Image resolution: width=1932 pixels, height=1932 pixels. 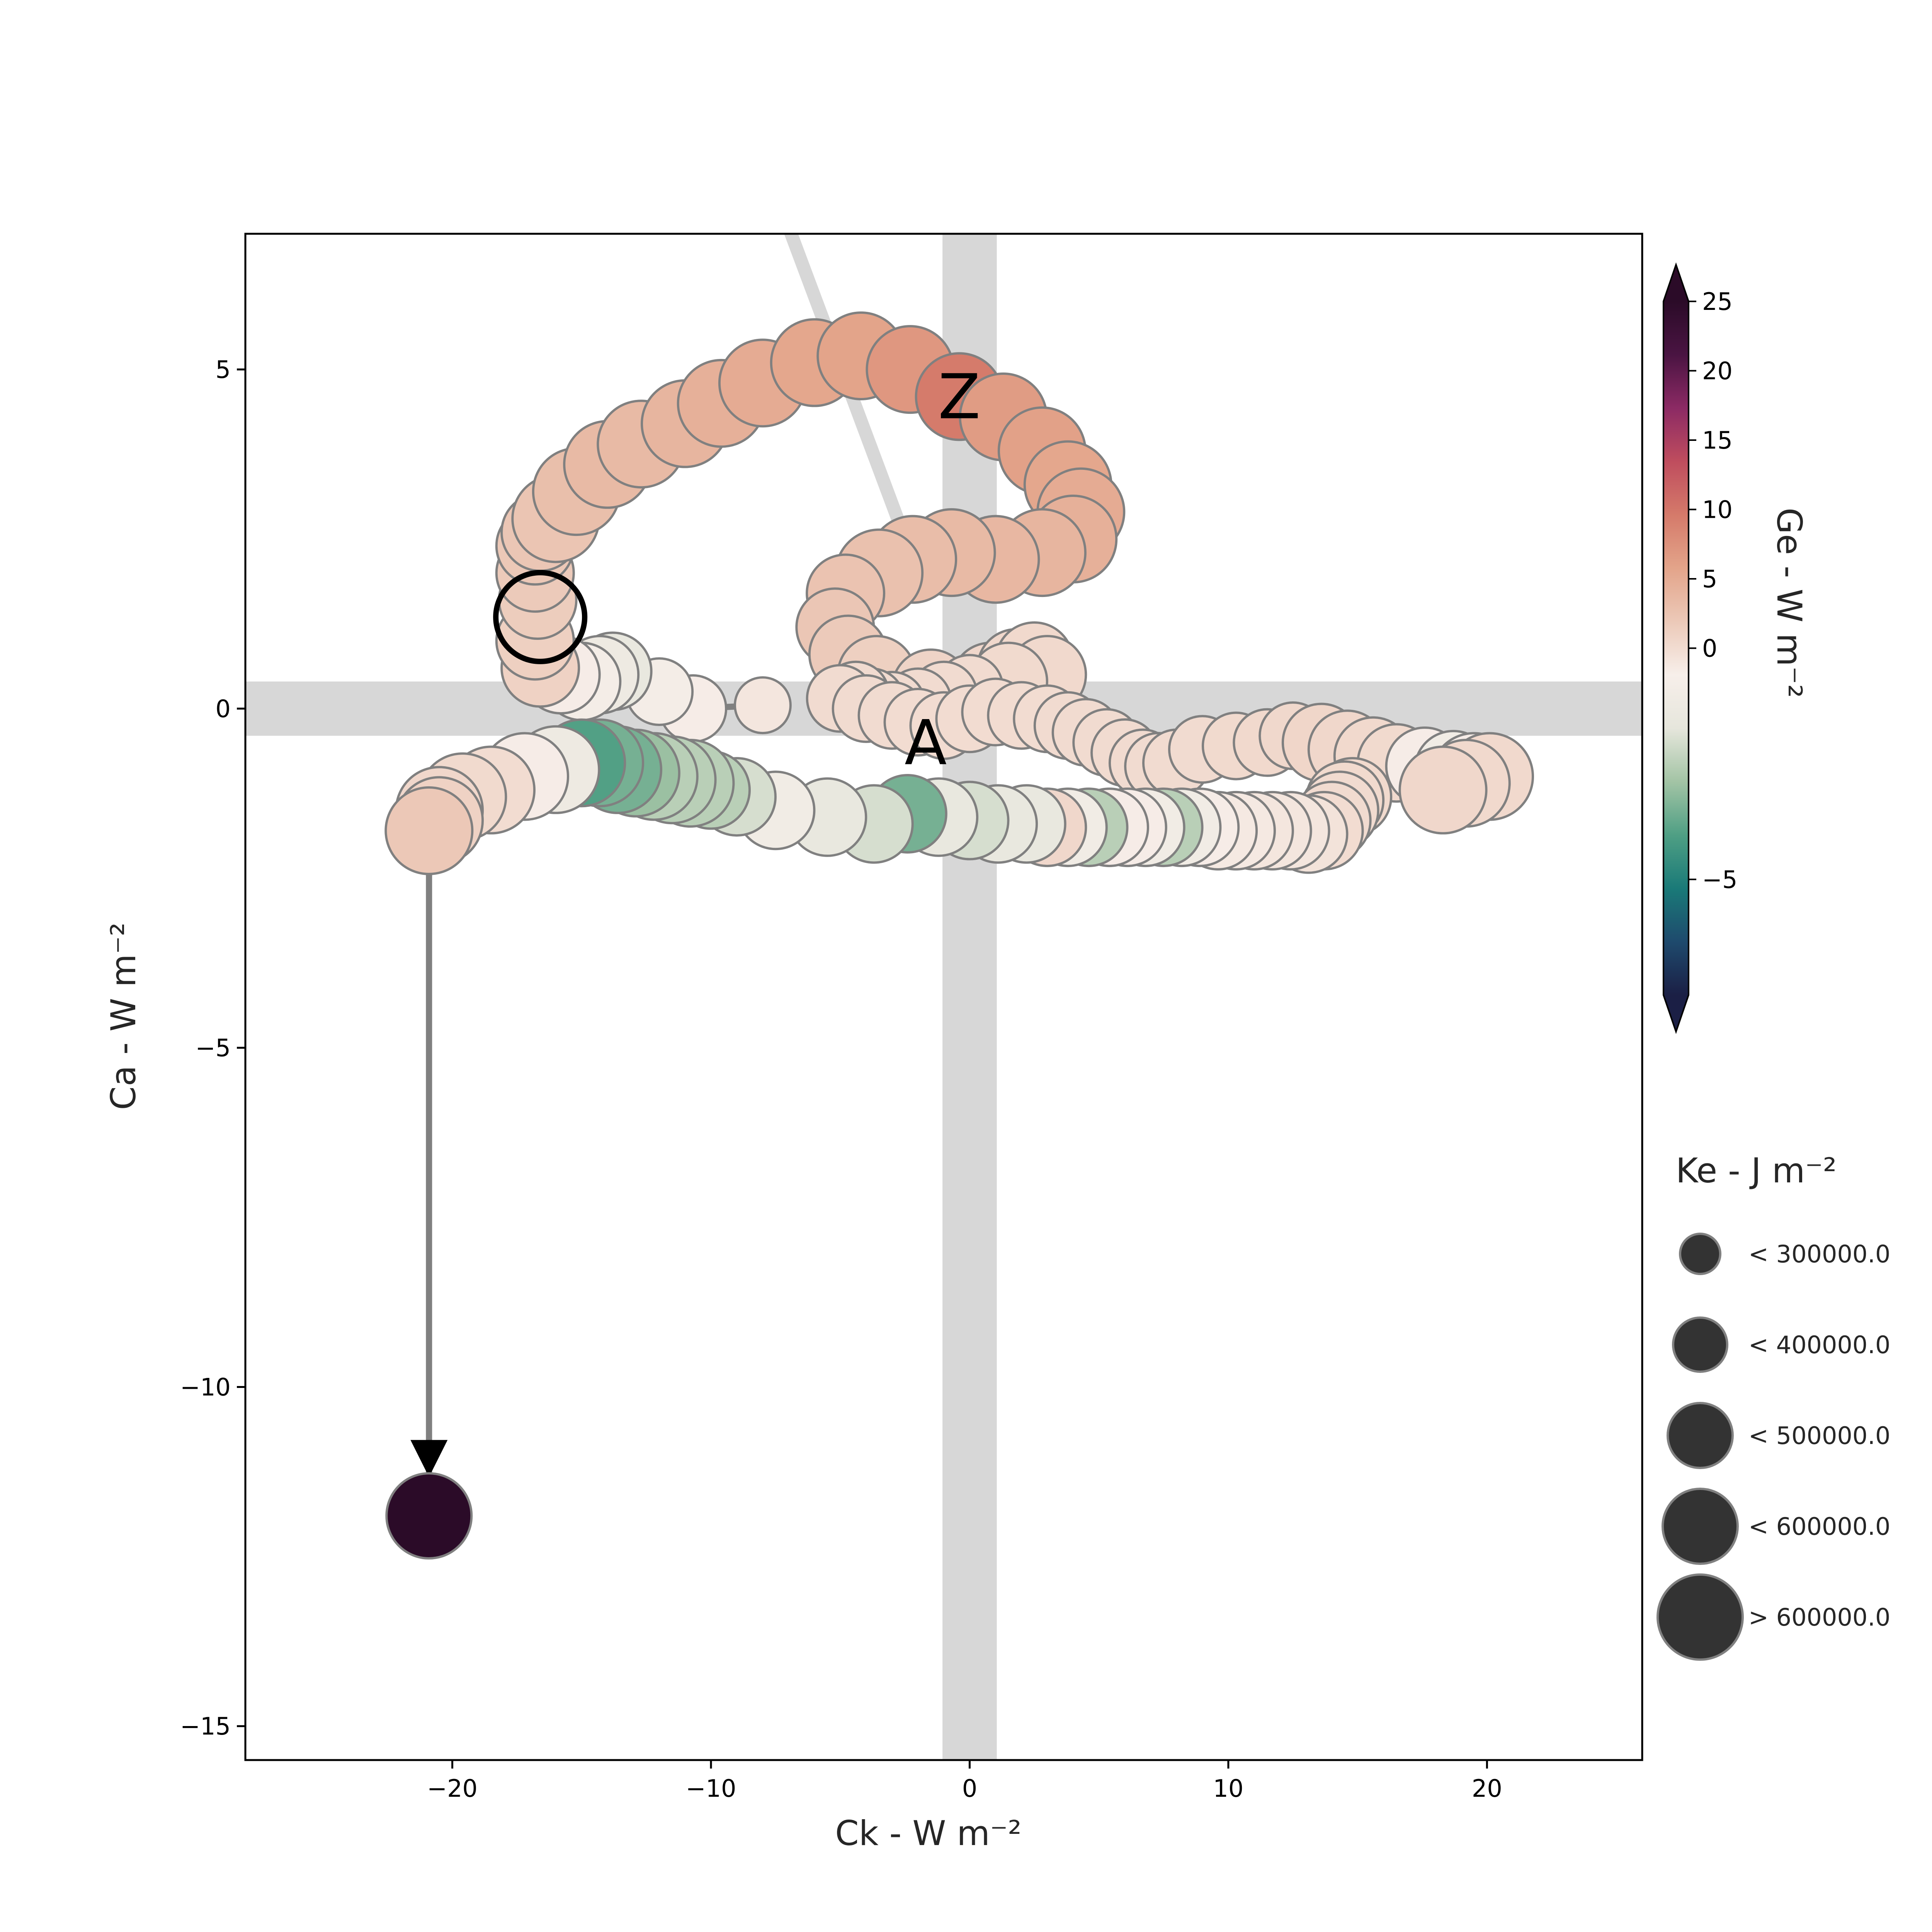 I want to click on colorbar-extend-min, so click(x=1676, y=1013).